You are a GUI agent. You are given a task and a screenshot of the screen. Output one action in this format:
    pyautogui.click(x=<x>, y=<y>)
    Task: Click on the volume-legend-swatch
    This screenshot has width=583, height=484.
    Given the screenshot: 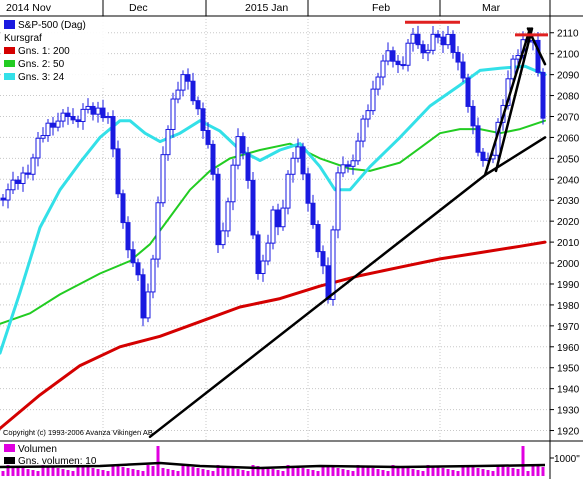 What is the action you would take?
    pyautogui.click(x=9, y=448)
    